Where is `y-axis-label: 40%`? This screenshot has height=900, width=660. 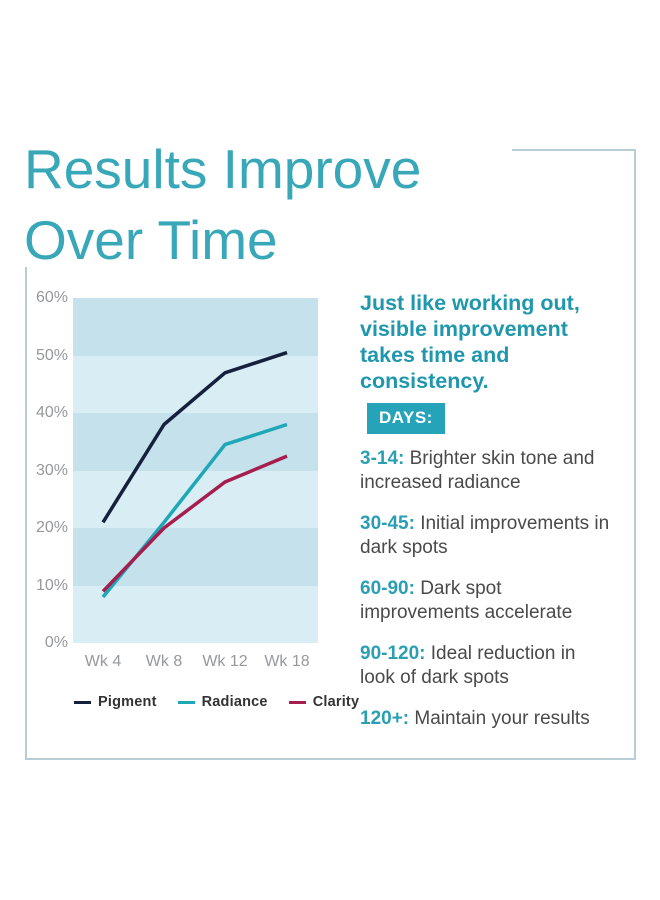
y-axis-label: 40% is located at coordinates (51, 412).